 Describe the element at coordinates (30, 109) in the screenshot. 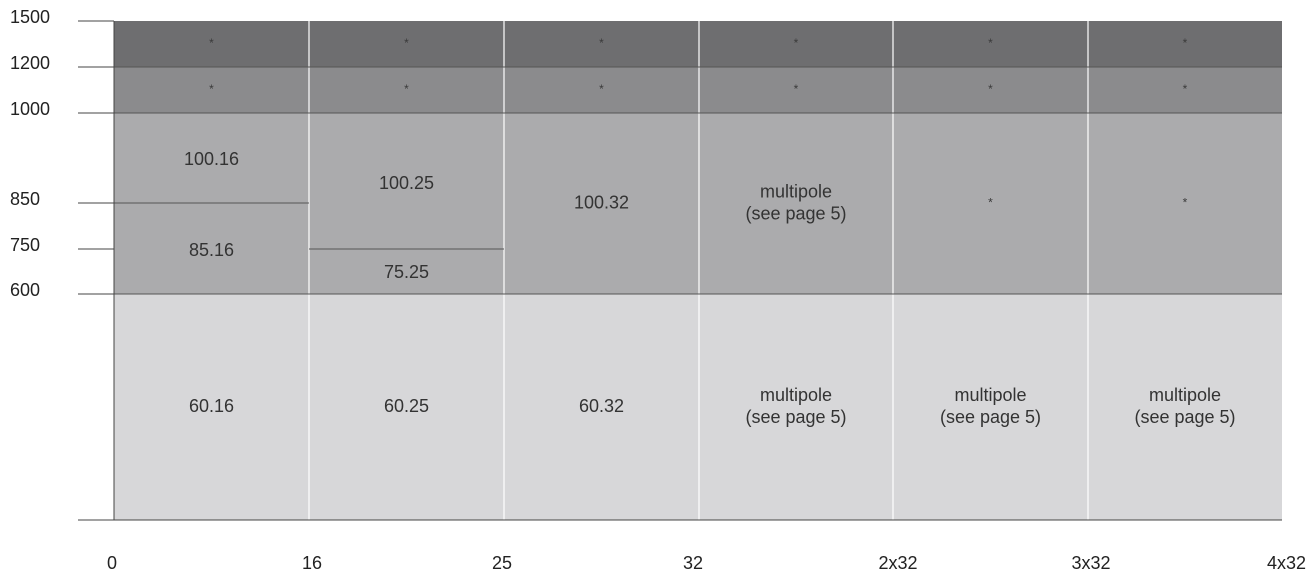

I see `y-tick-label: 1000` at that location.